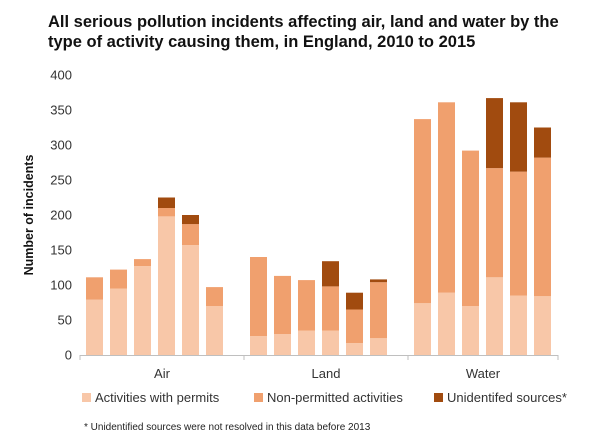 The height and width of the screenshot is (448, 597). I want to click on legend-label-non-permitted: Non-permitted activities, so click(335, 397).